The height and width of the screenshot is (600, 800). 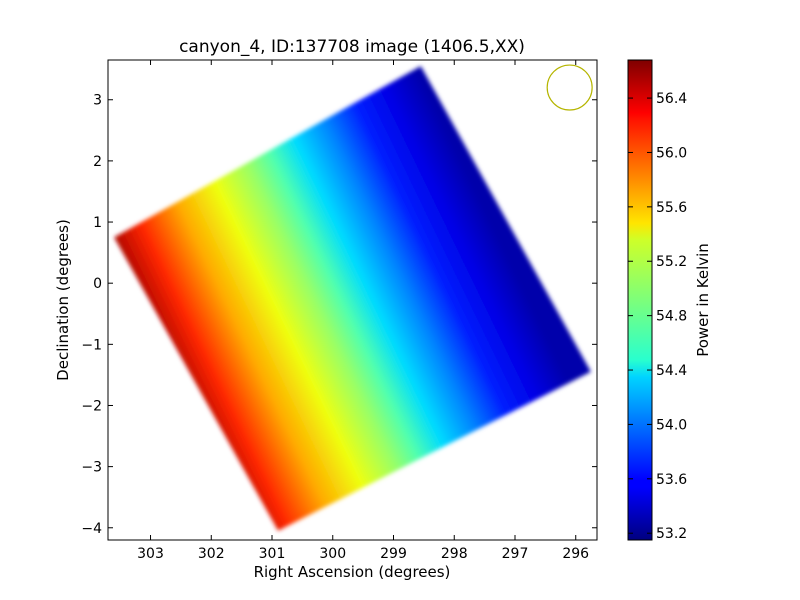 I want to click on colorbar-ticks: 53.2 53.6 54.0 54.4 54.8 55.2 55.6 56.0 56.4, so click(x=657, y=316).